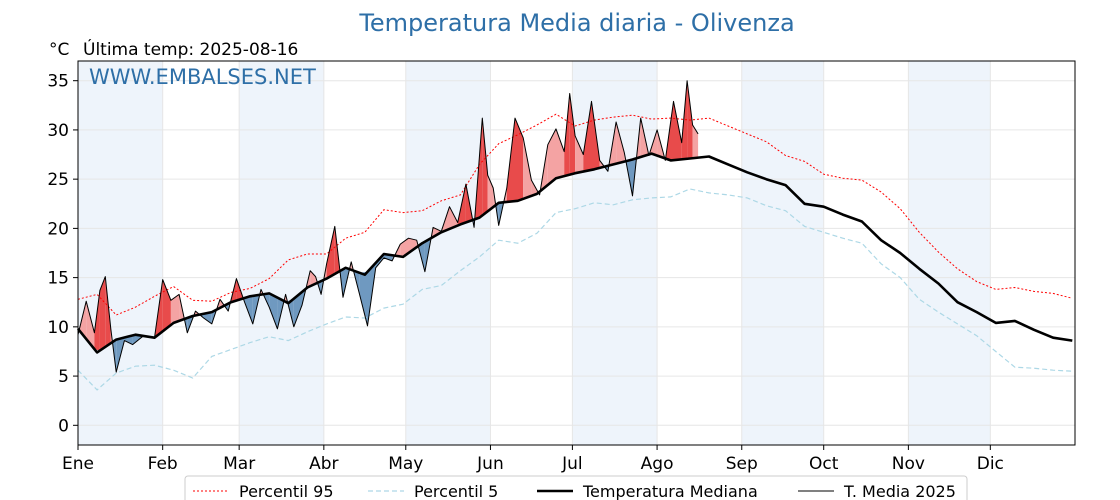 The width and height of the screenshot is (1120, 500). Describe the element at coordinates (949, 253) in the screenshot. I see `month-band-nov` at that location.